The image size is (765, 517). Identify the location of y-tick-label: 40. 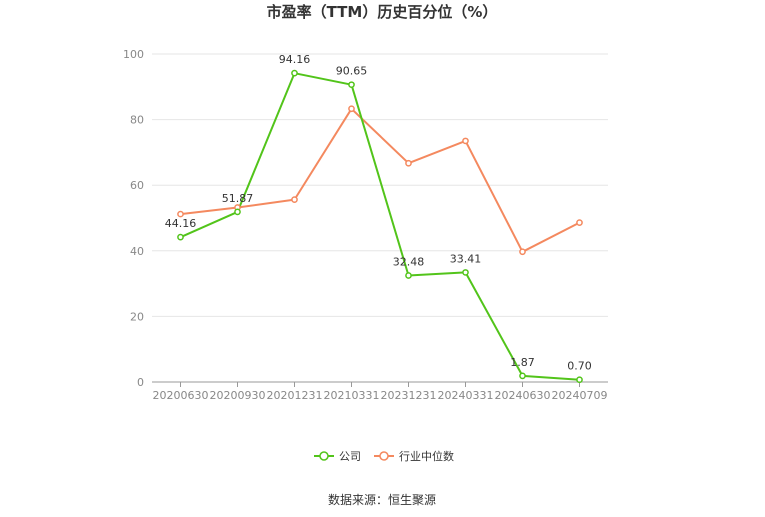
(137, 251).